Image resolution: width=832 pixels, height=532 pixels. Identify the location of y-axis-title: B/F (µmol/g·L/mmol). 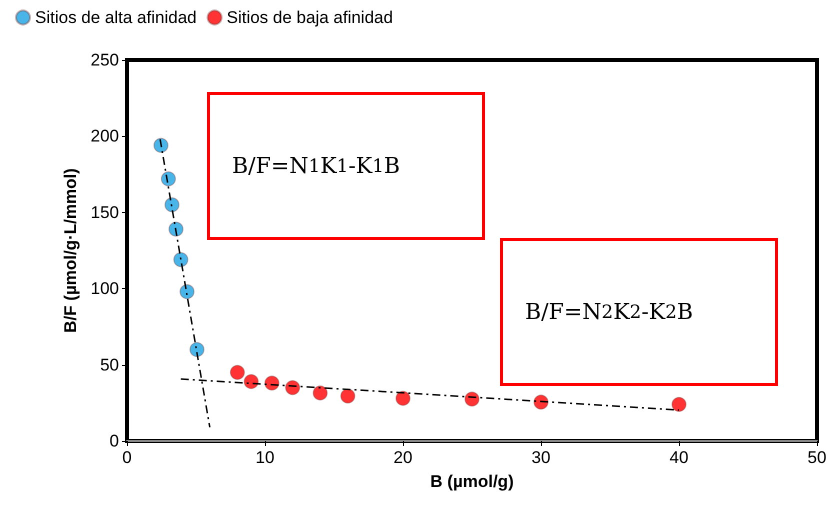
(70, 250).